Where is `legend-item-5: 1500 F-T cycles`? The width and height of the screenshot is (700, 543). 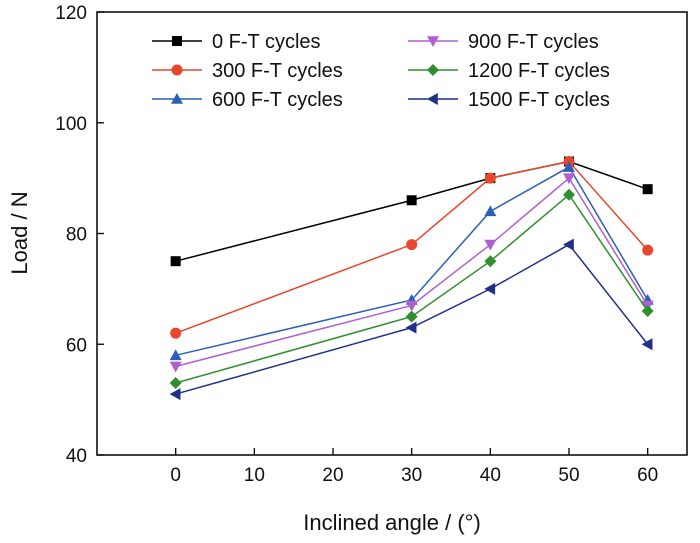 legend-item-5: 1500 F-T cycles is located at coordinates (509, 100).